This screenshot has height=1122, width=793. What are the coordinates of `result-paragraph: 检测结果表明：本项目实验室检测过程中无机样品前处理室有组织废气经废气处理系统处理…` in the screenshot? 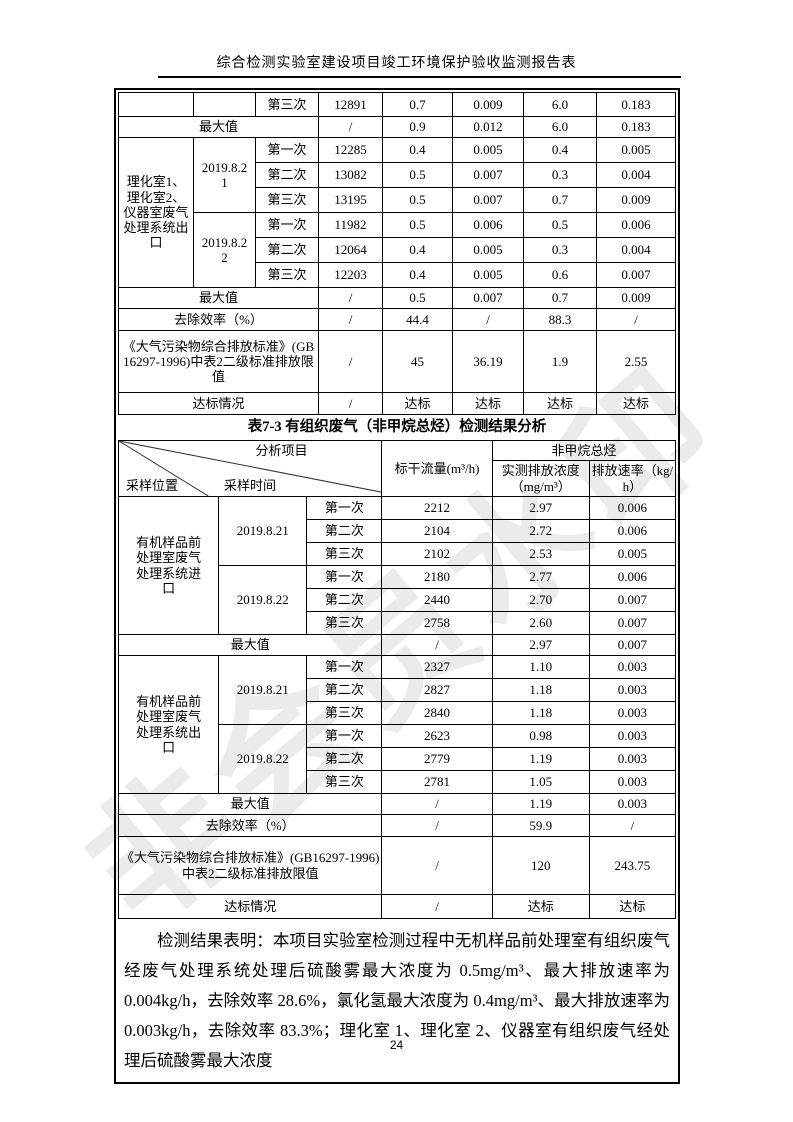 It's located at (397, 1000).